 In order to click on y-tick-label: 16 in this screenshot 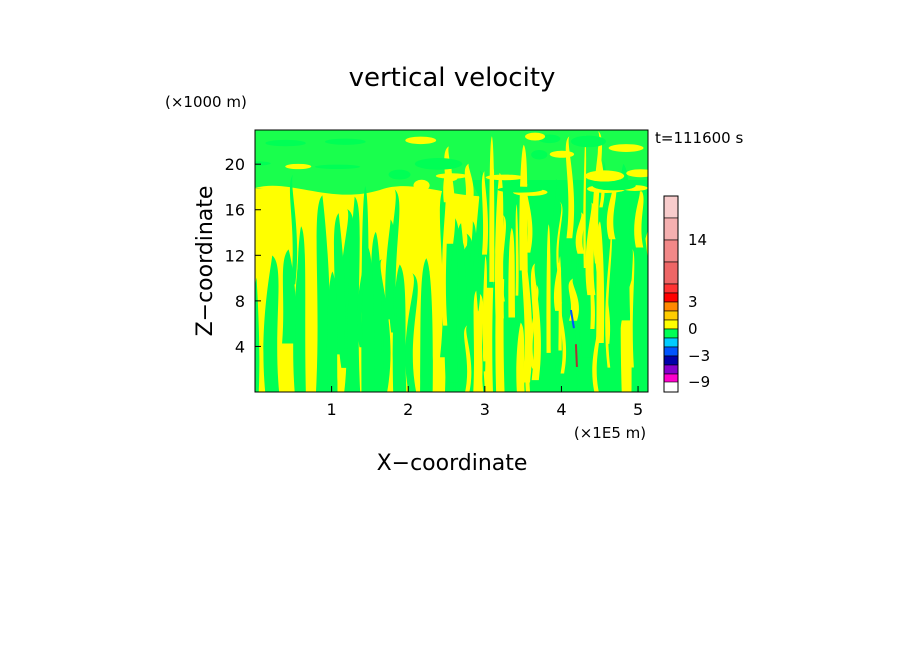, I will do `click(235, 210)`.